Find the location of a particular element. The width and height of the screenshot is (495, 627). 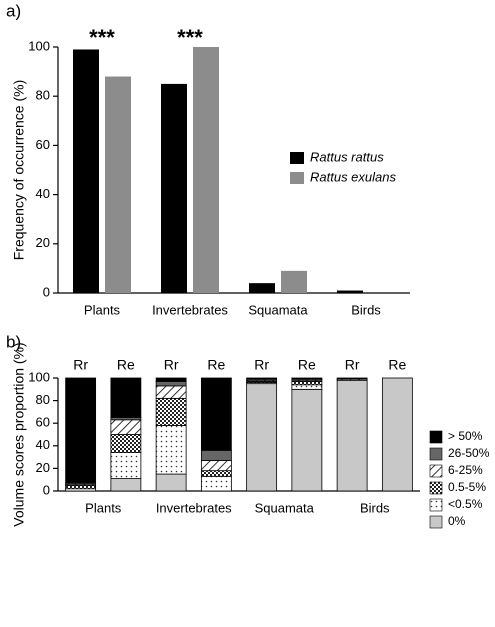

legend-label: > 50% is located at coordinates (465, 436).